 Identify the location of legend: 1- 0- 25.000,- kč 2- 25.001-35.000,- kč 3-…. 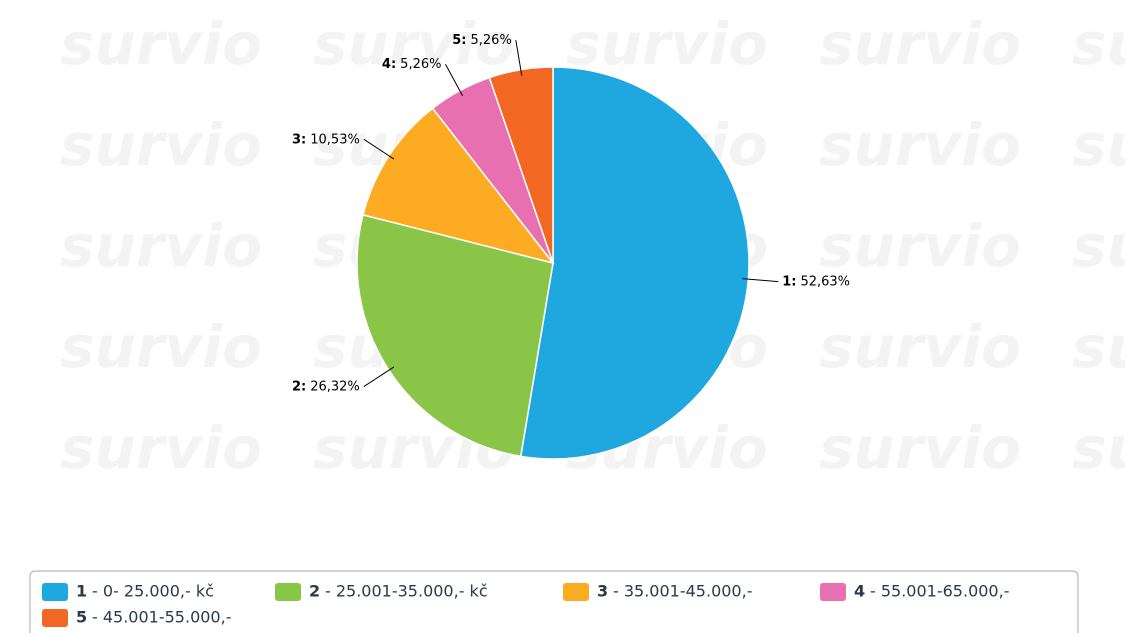
(525, 604).